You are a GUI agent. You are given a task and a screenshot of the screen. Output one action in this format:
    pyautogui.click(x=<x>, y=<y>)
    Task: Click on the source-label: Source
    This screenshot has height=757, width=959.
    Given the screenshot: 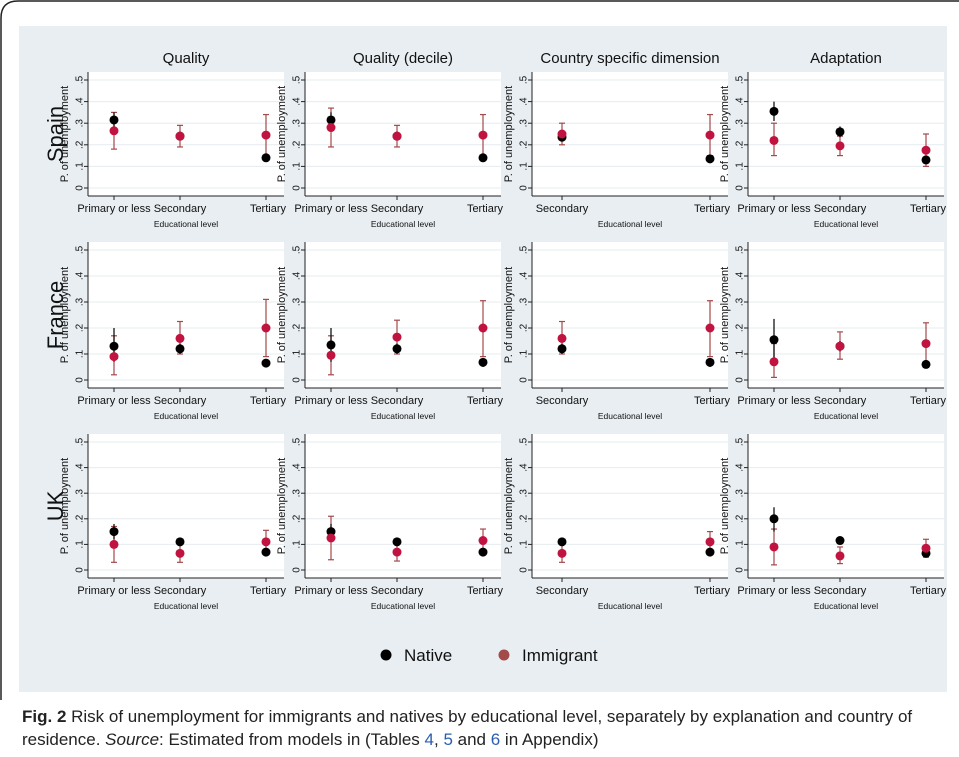 What is the action you would take?
    pyautogui.click(x=132, y=739)
    